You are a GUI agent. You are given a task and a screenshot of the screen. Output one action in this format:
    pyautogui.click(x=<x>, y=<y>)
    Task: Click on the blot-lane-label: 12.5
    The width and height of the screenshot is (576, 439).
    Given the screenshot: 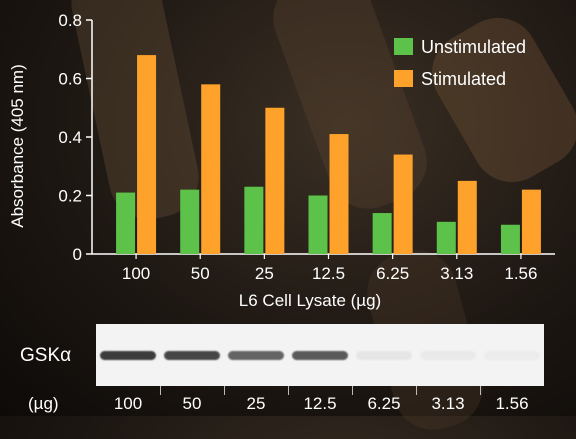 What is the action you would take?
    pyautogui.click(x=320, y=403)
    